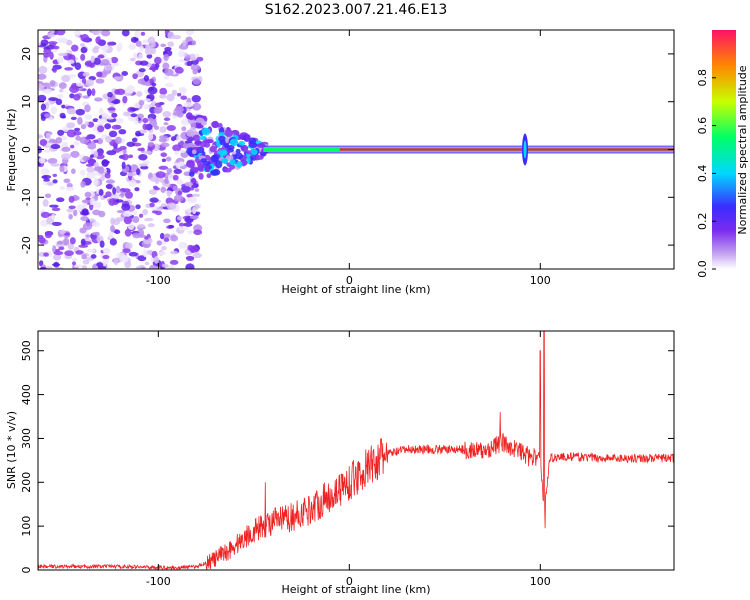 The width and height of the screenshot is (750, 600). What do you see at coordinates (702, 269) in the screenshot?
I see `colorbar-tick-label: 0.0` at bounding box center [702, 269].